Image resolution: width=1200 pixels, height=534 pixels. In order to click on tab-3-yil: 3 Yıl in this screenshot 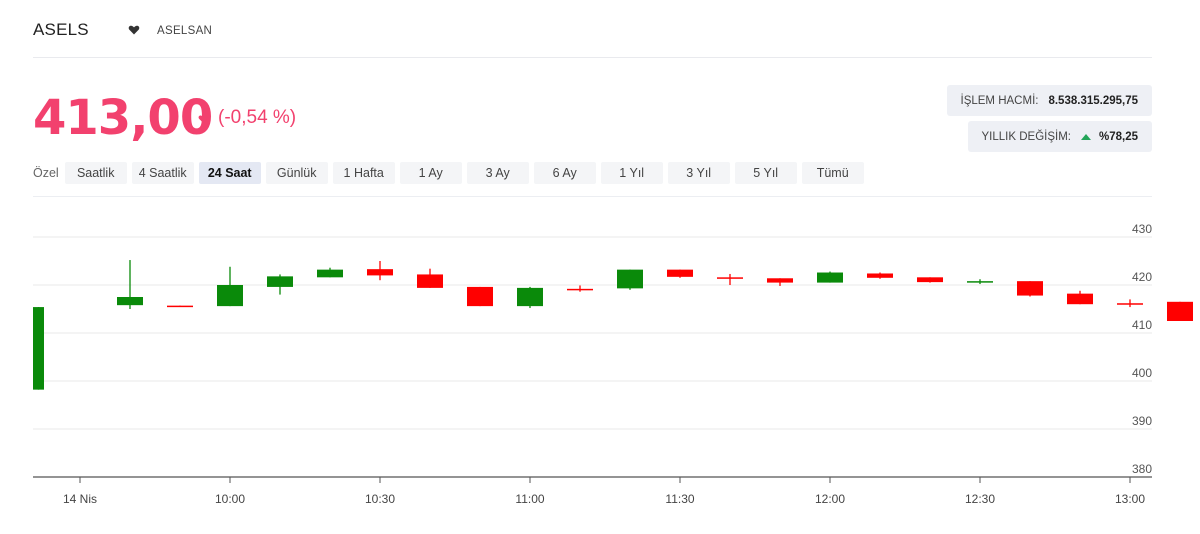, I will do `click(698, 173)`.